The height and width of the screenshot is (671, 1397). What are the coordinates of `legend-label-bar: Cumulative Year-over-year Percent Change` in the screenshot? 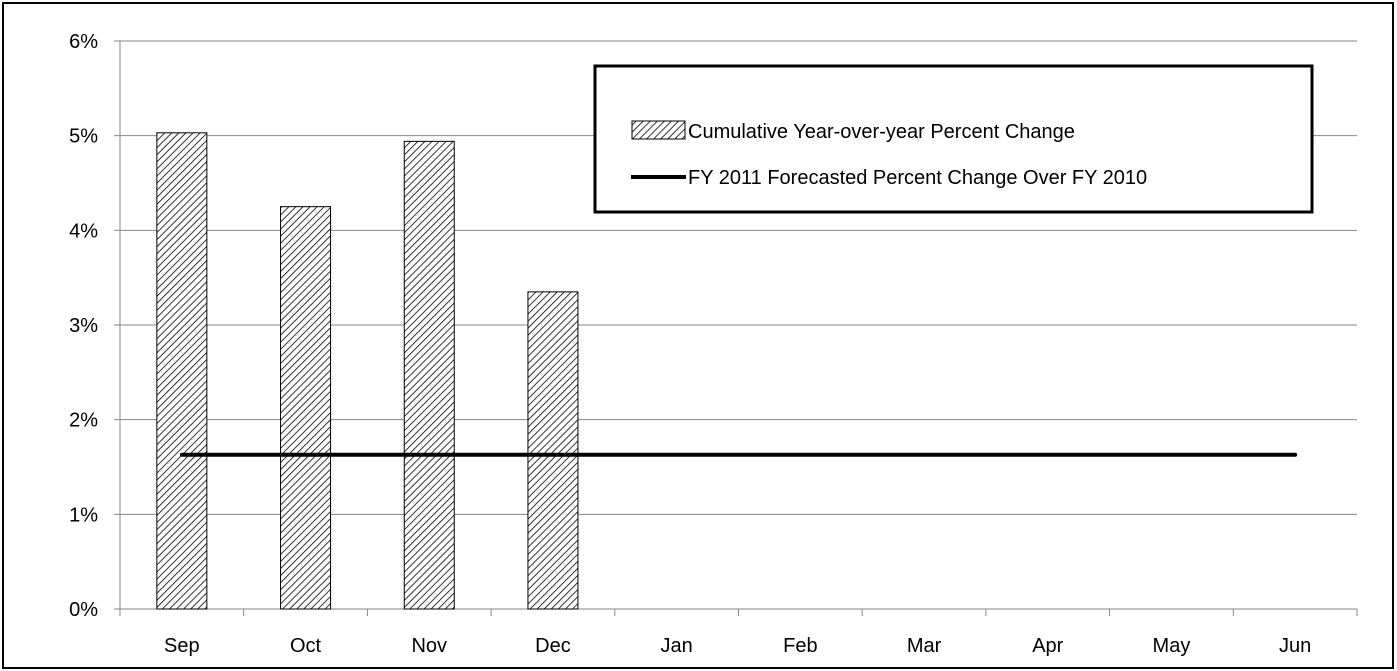 It's located at (881, 132).